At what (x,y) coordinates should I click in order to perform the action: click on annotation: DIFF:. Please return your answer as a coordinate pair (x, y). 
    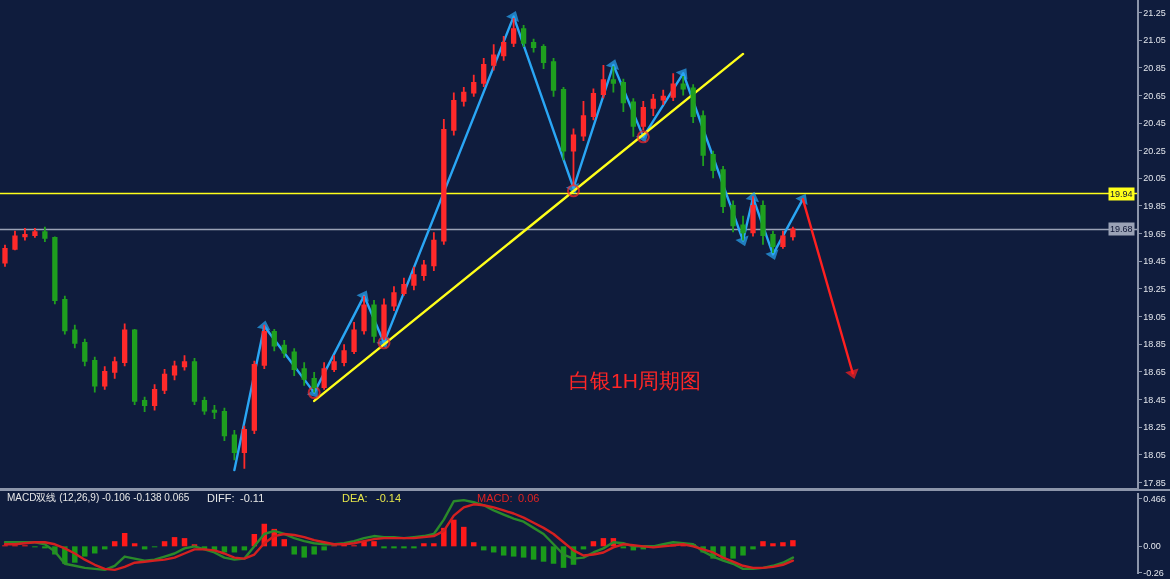
    Looking at the image, I should click on (221, 498).